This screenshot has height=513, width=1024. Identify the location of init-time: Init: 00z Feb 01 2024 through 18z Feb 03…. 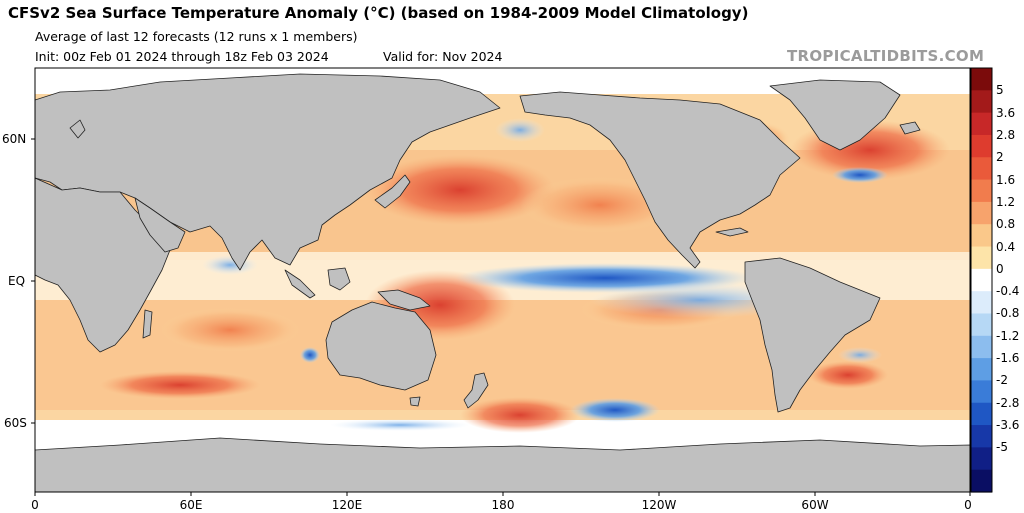
(182, 56).